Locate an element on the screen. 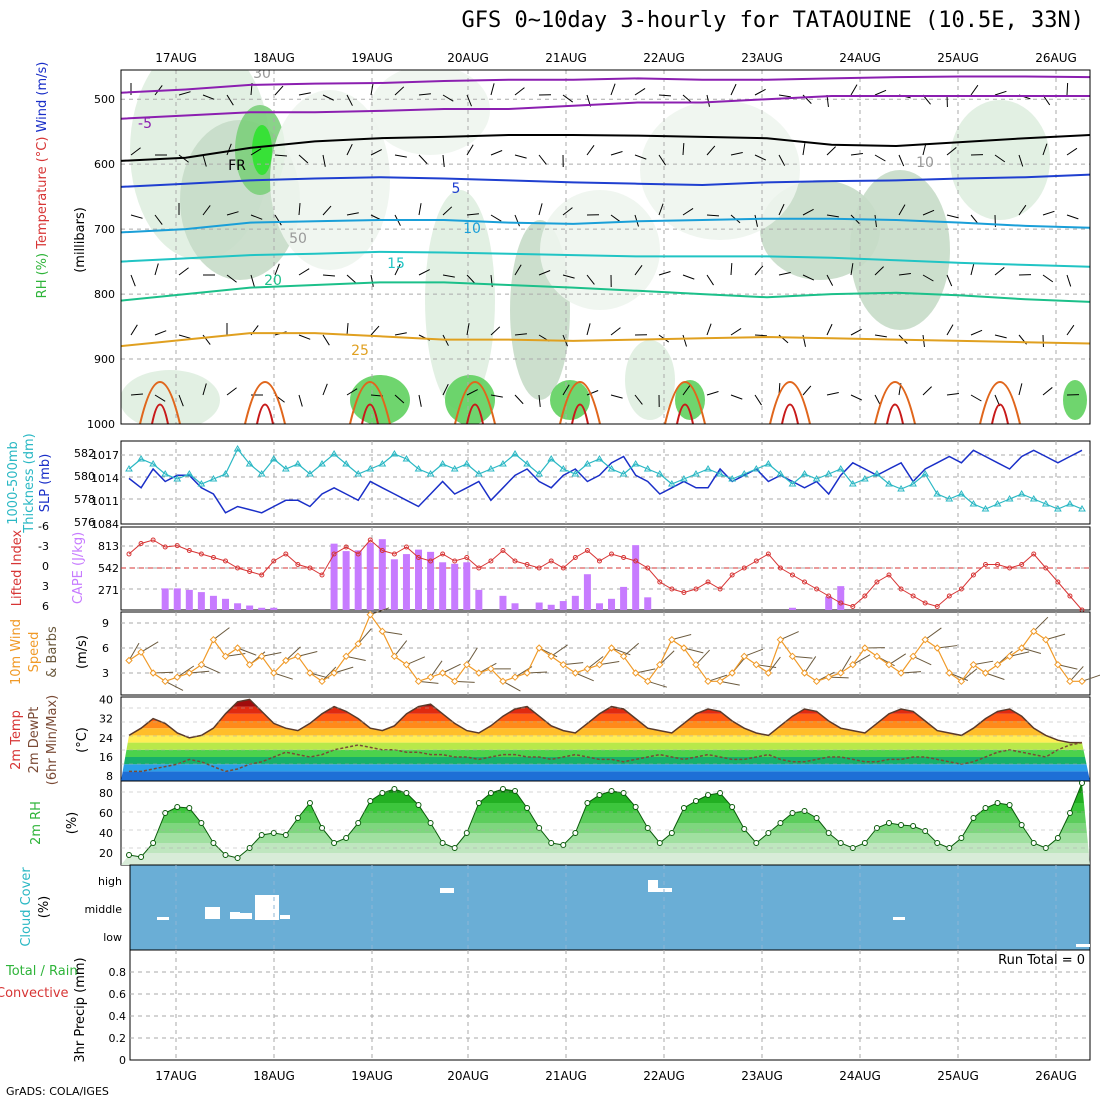 This screenshot has height=1100, width=1100. dewpt-ylabel: 2m DewPt is located at coordinates (34, 740).